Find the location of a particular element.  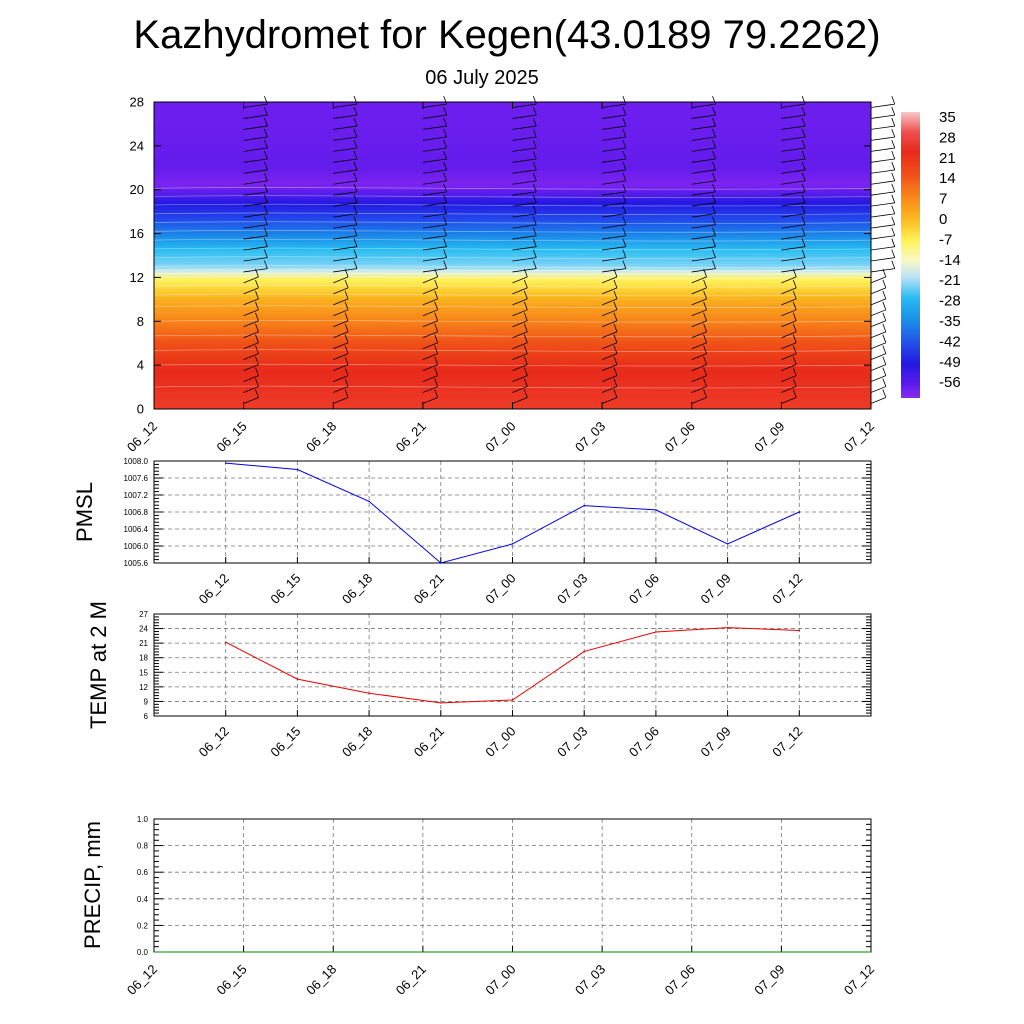

figure-title: Kazhydromet for Kegen(43.0189 79.2262) is located at coordinates (506, 35).